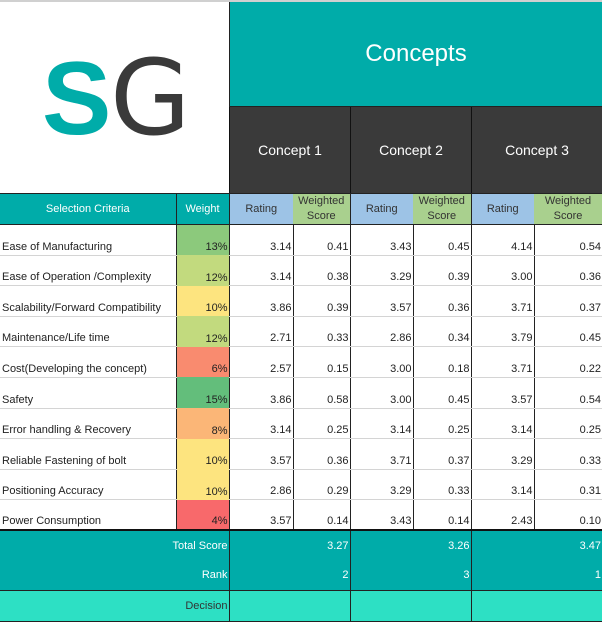 This screenshot has width=602, height=623. Describe the element at coordinates (202, 362) in the screenshot. I see `weight-value: 6%` at that location.